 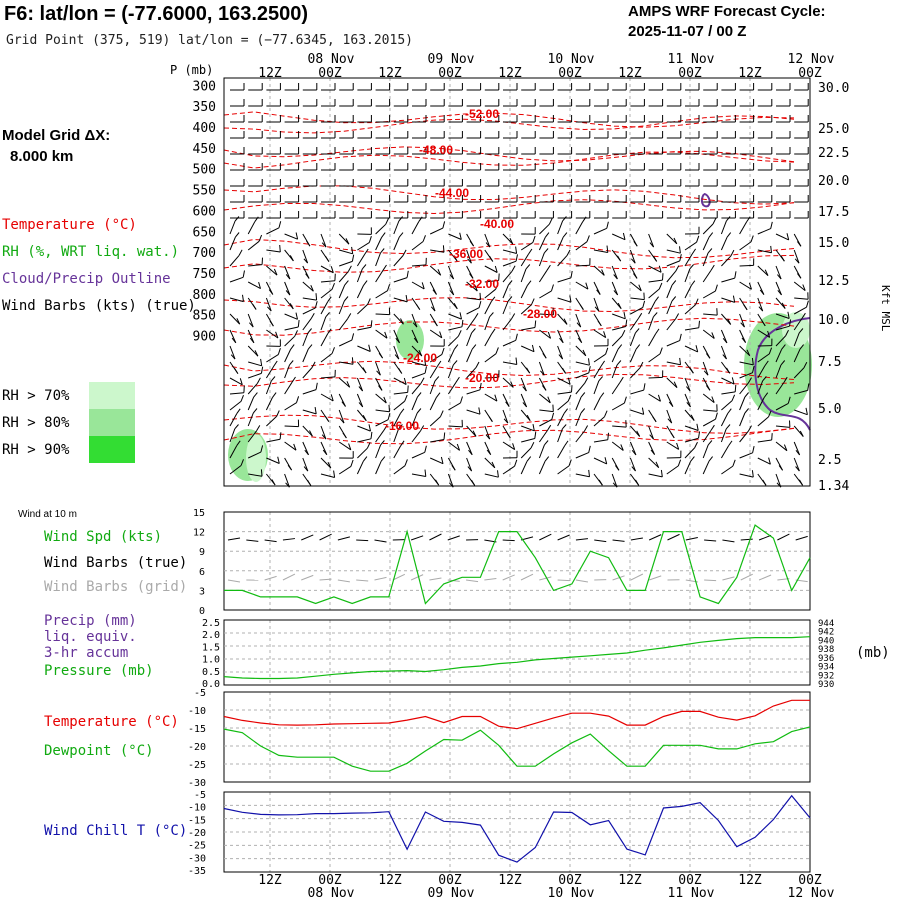 What do you see at coordinates (517, 828) in the screenshot?
I see `windchill-line` at bounding box center [517, 828].